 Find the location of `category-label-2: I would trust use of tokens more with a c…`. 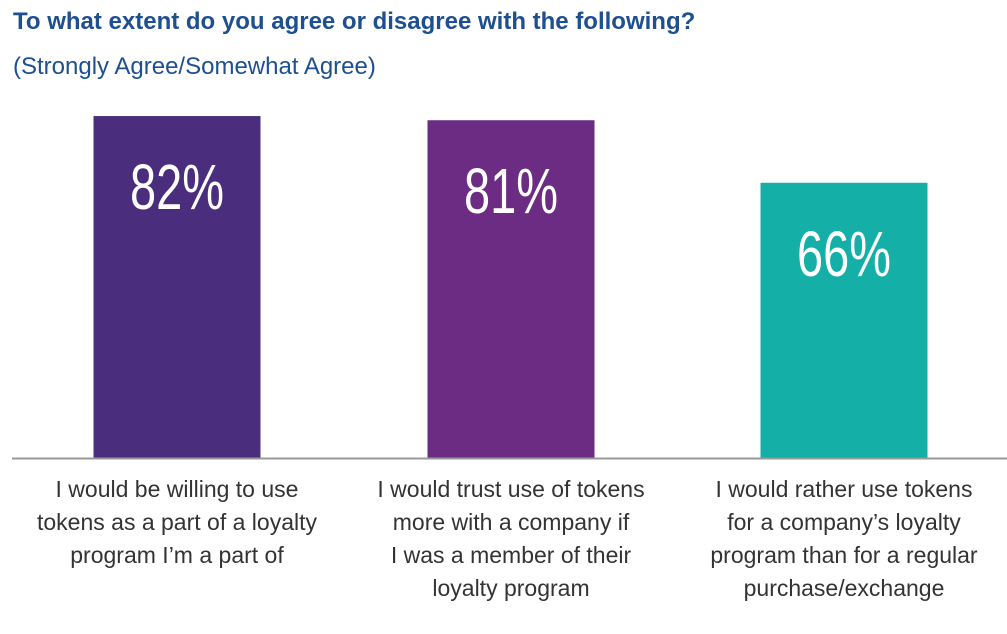

category-label-2: I would trust use of tokens more with a c… is located at coordinates (510, 538).